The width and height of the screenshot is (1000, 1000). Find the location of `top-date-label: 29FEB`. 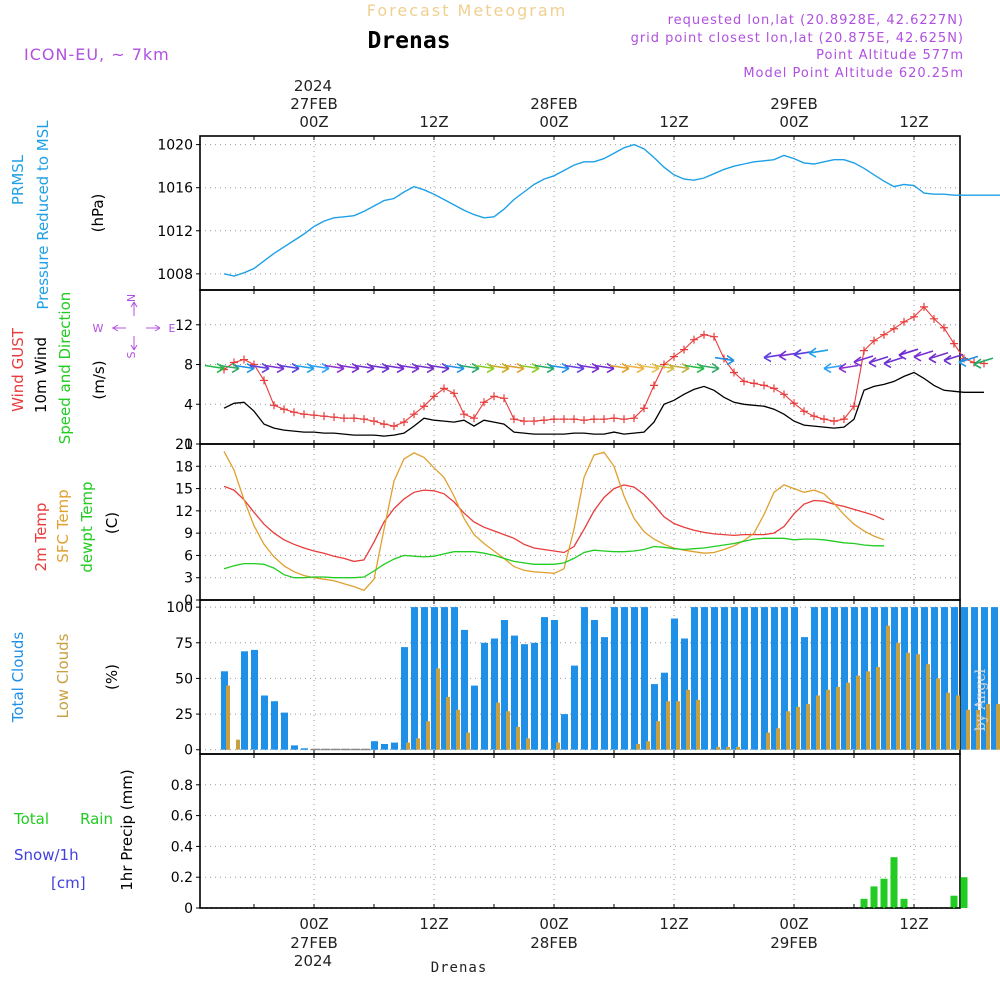

top-date-label: 29FEB is located at coordinates (793, 104).